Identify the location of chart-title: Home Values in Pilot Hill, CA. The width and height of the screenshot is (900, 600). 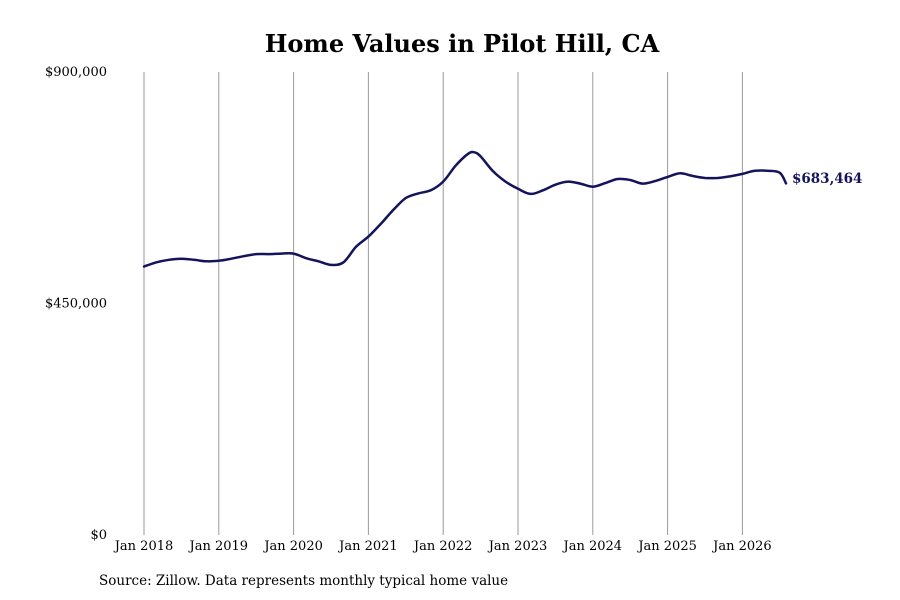
(462, 43).